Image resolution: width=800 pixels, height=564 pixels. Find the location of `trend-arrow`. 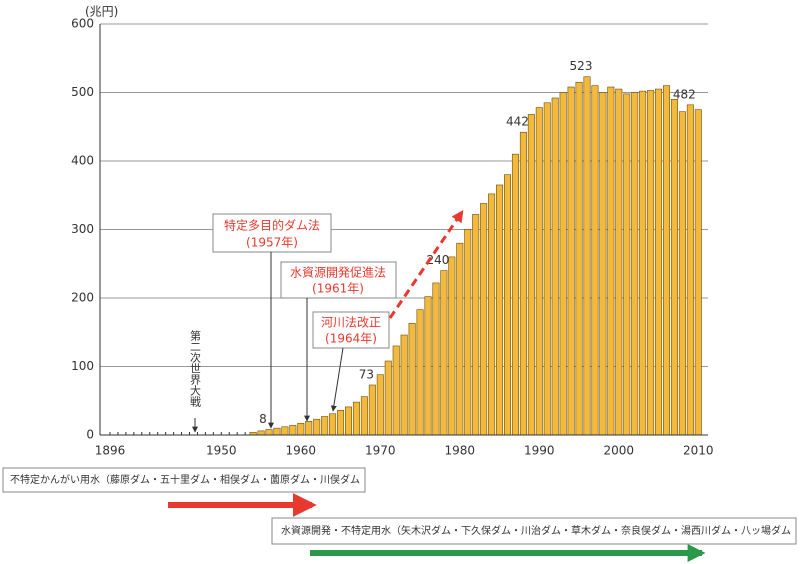

trend-arrow is located at coordinates (426, 264).